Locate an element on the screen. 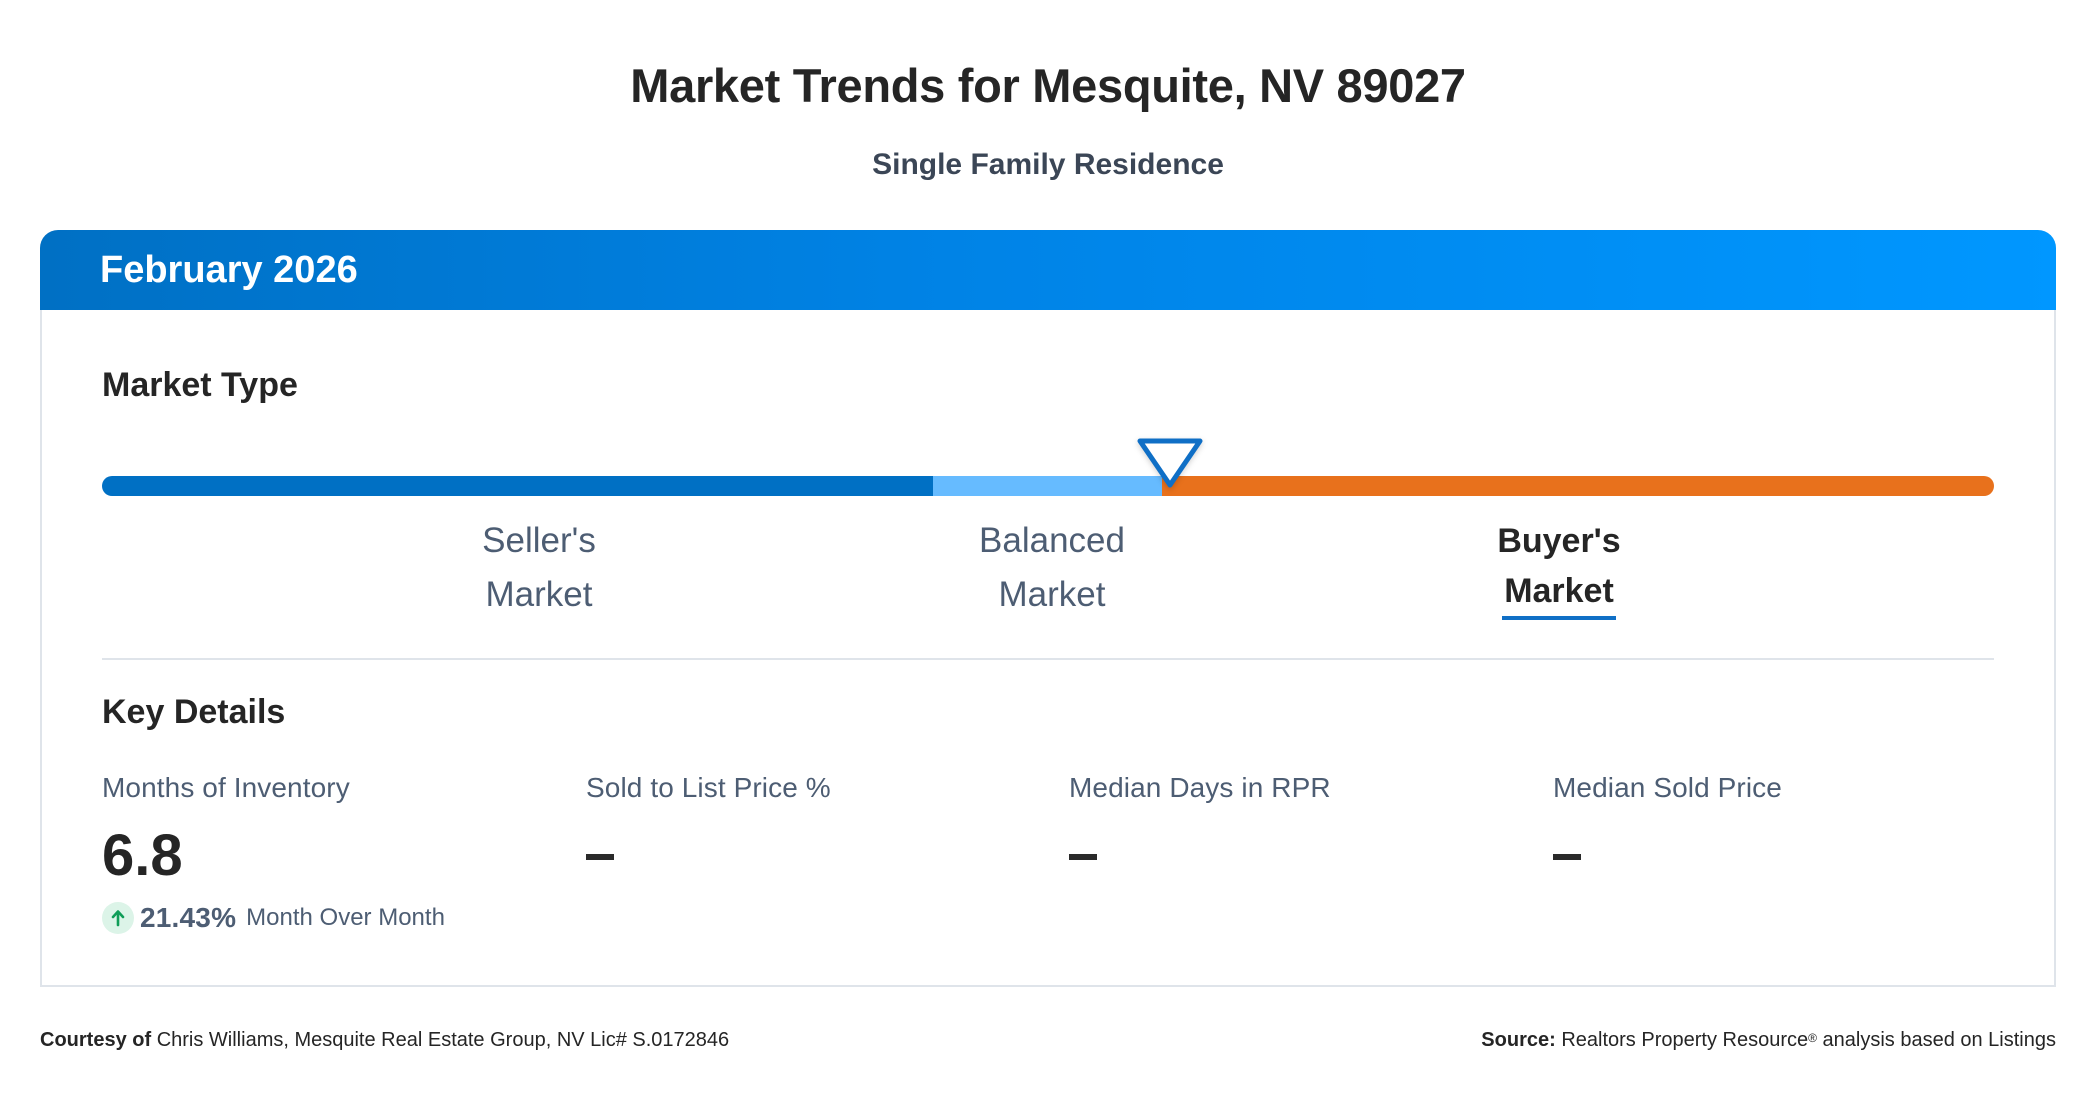 The image size is (2096, 1100). change-description: Month Over Month is located at coordinates (345, 917).